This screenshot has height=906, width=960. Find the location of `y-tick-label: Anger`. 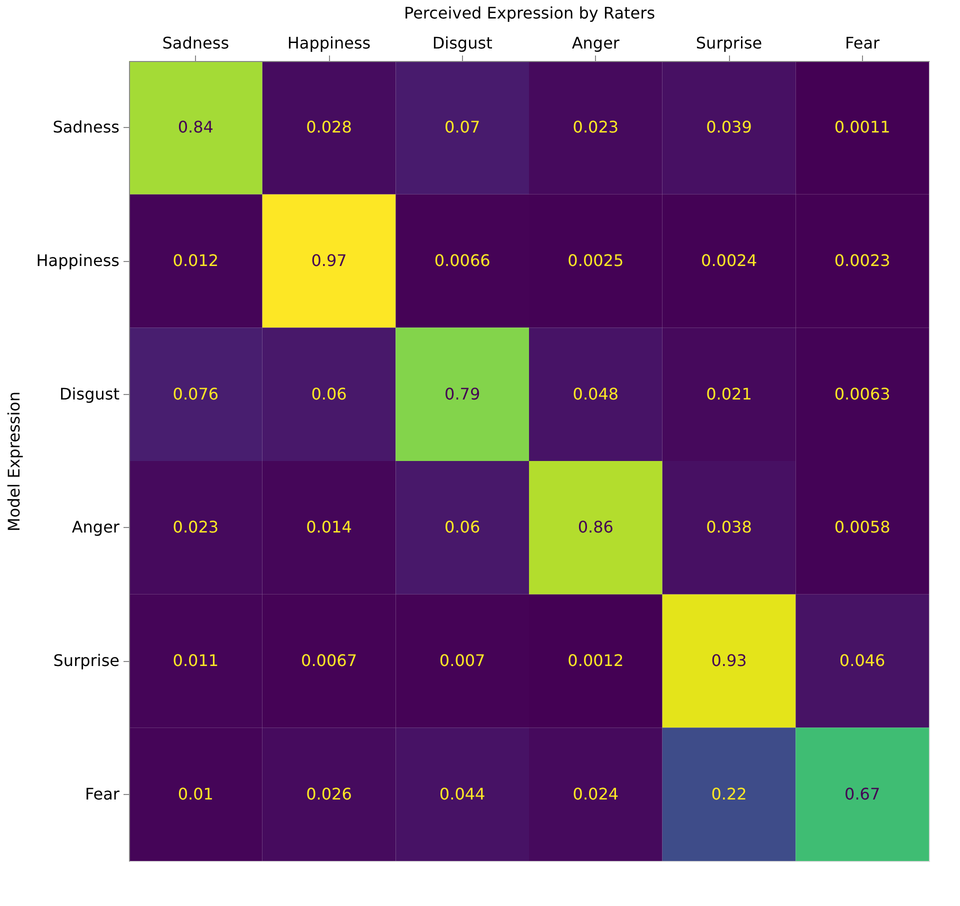

y-tick-label: Anger is located at coordinates (96, 527).